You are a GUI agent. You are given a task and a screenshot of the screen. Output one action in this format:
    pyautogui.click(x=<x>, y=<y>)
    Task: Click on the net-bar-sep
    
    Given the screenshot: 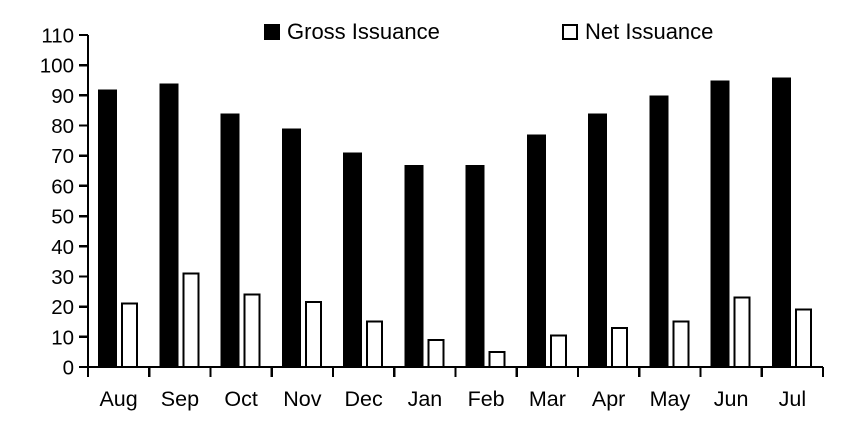 What is the action you would take?
    pyautogui.click(x=191, y=320)
    